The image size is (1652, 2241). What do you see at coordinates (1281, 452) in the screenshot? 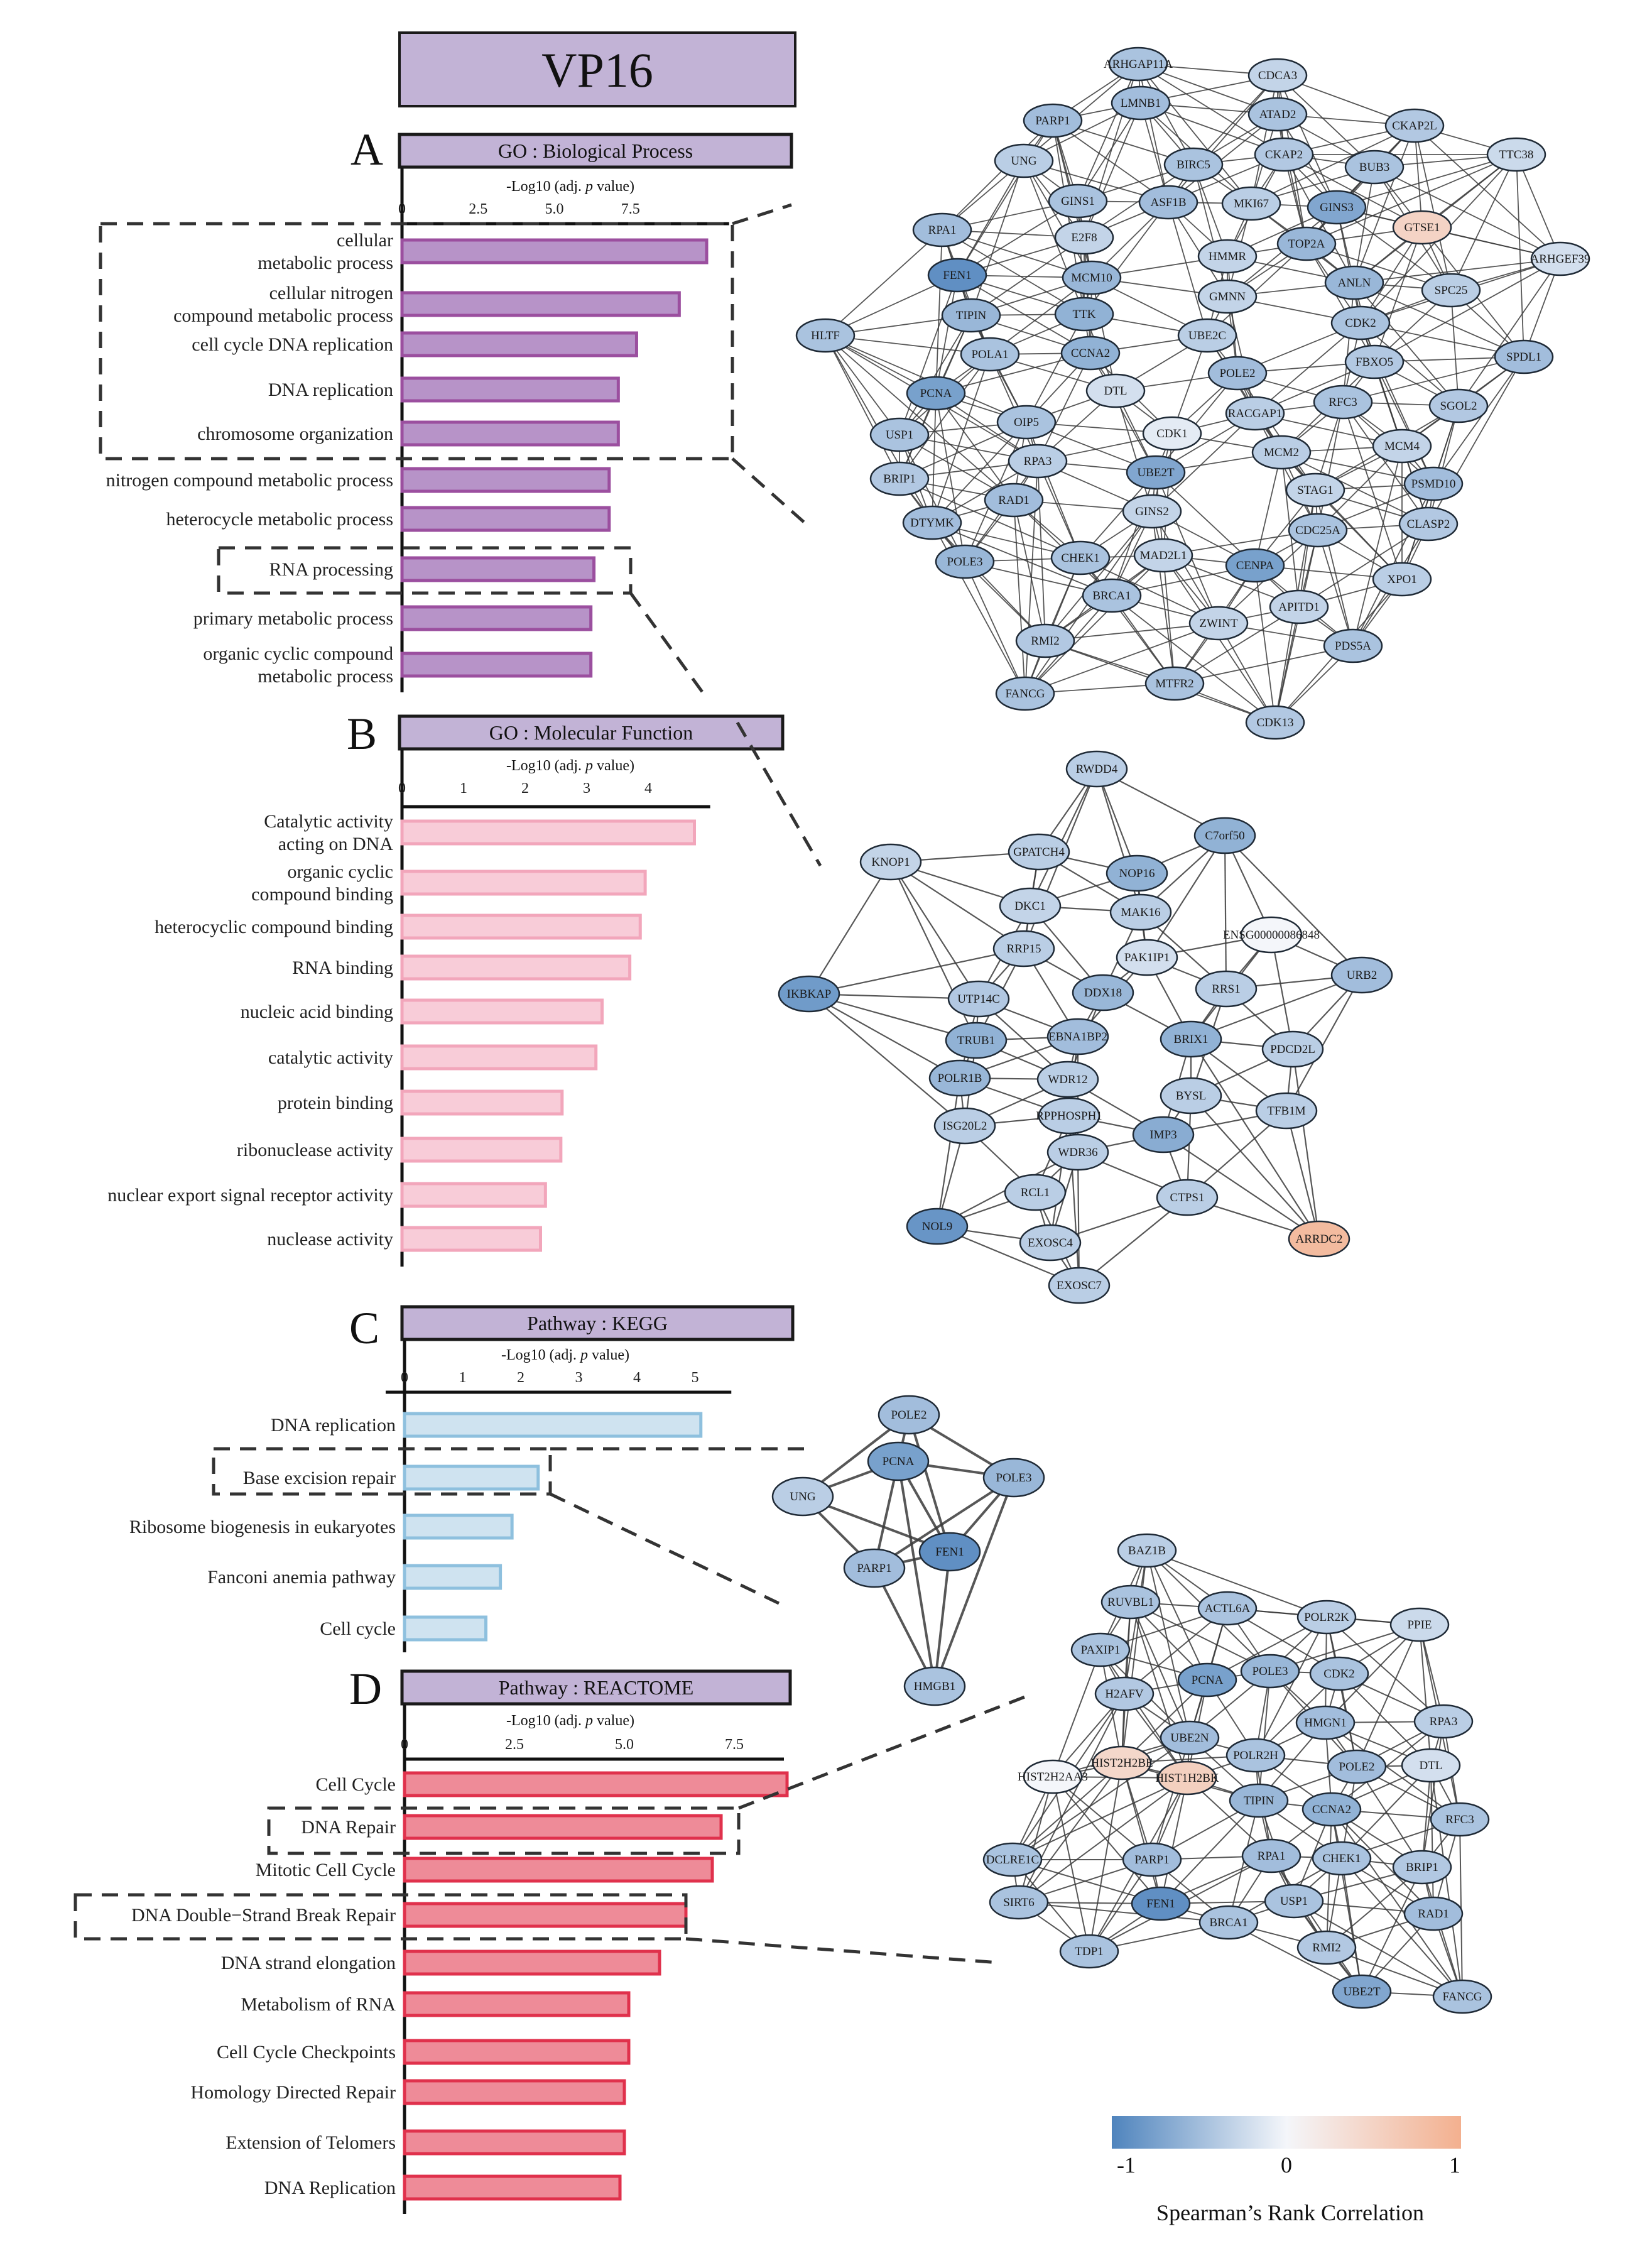
I see `network-node: MCM2` at bounding box center [1281, 452].